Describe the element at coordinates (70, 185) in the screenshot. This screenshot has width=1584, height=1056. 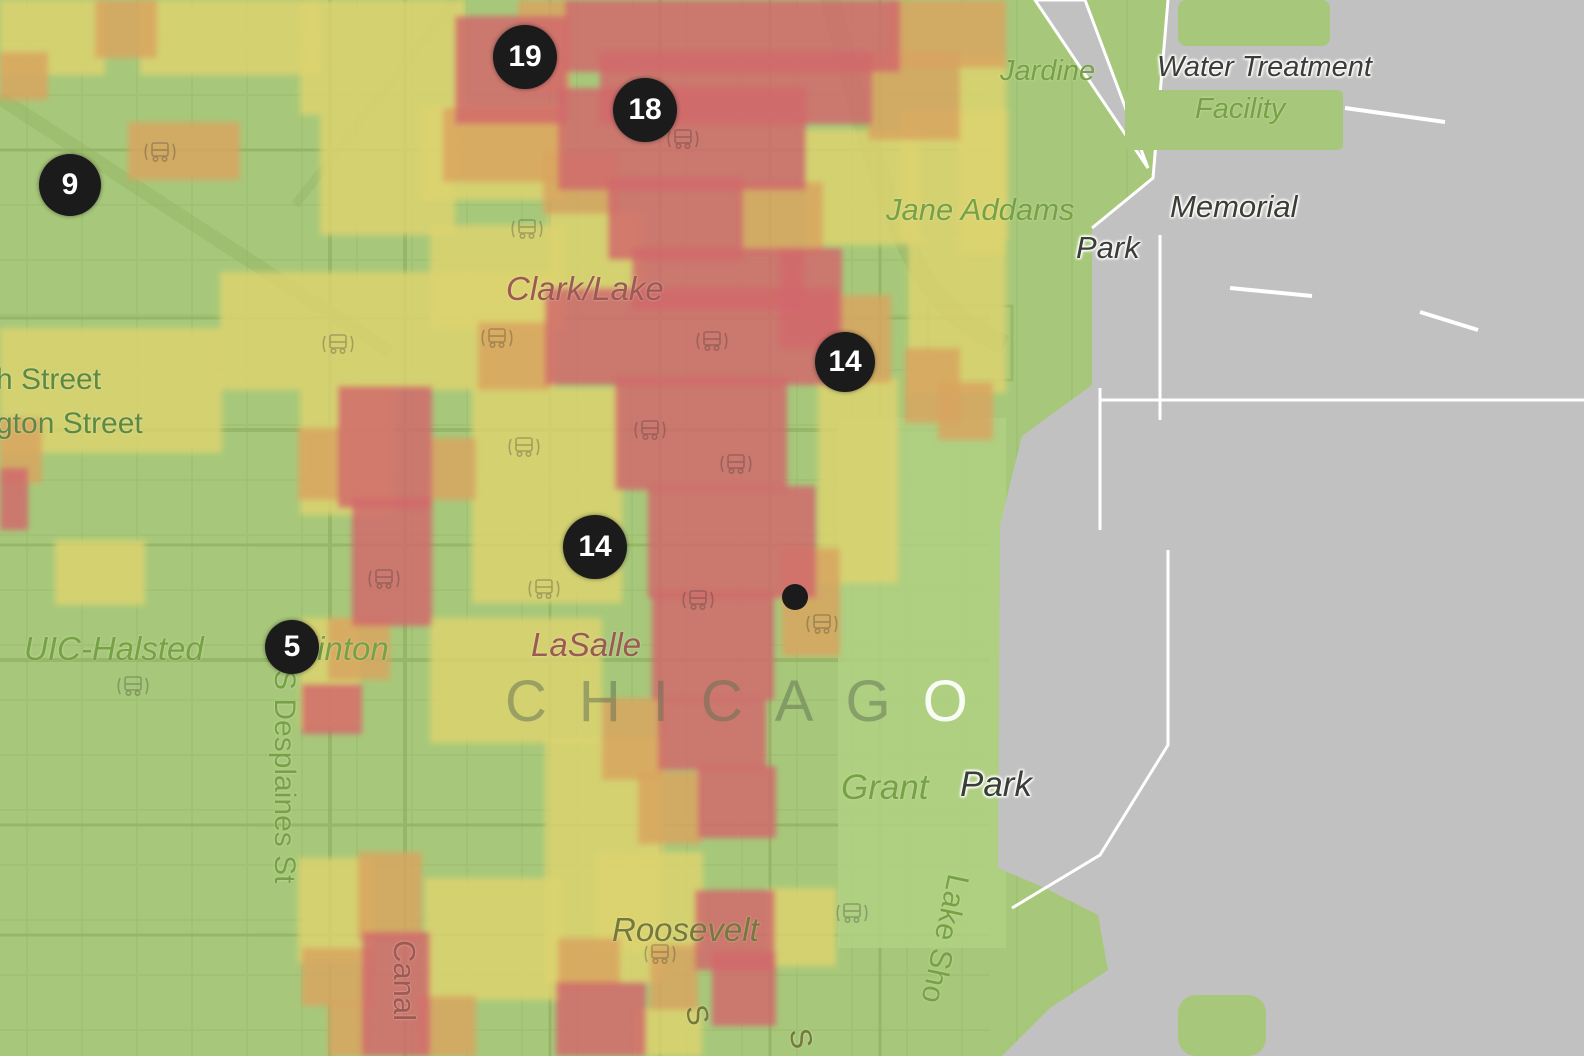
I see `cluster-marker-9: 9` at that location.